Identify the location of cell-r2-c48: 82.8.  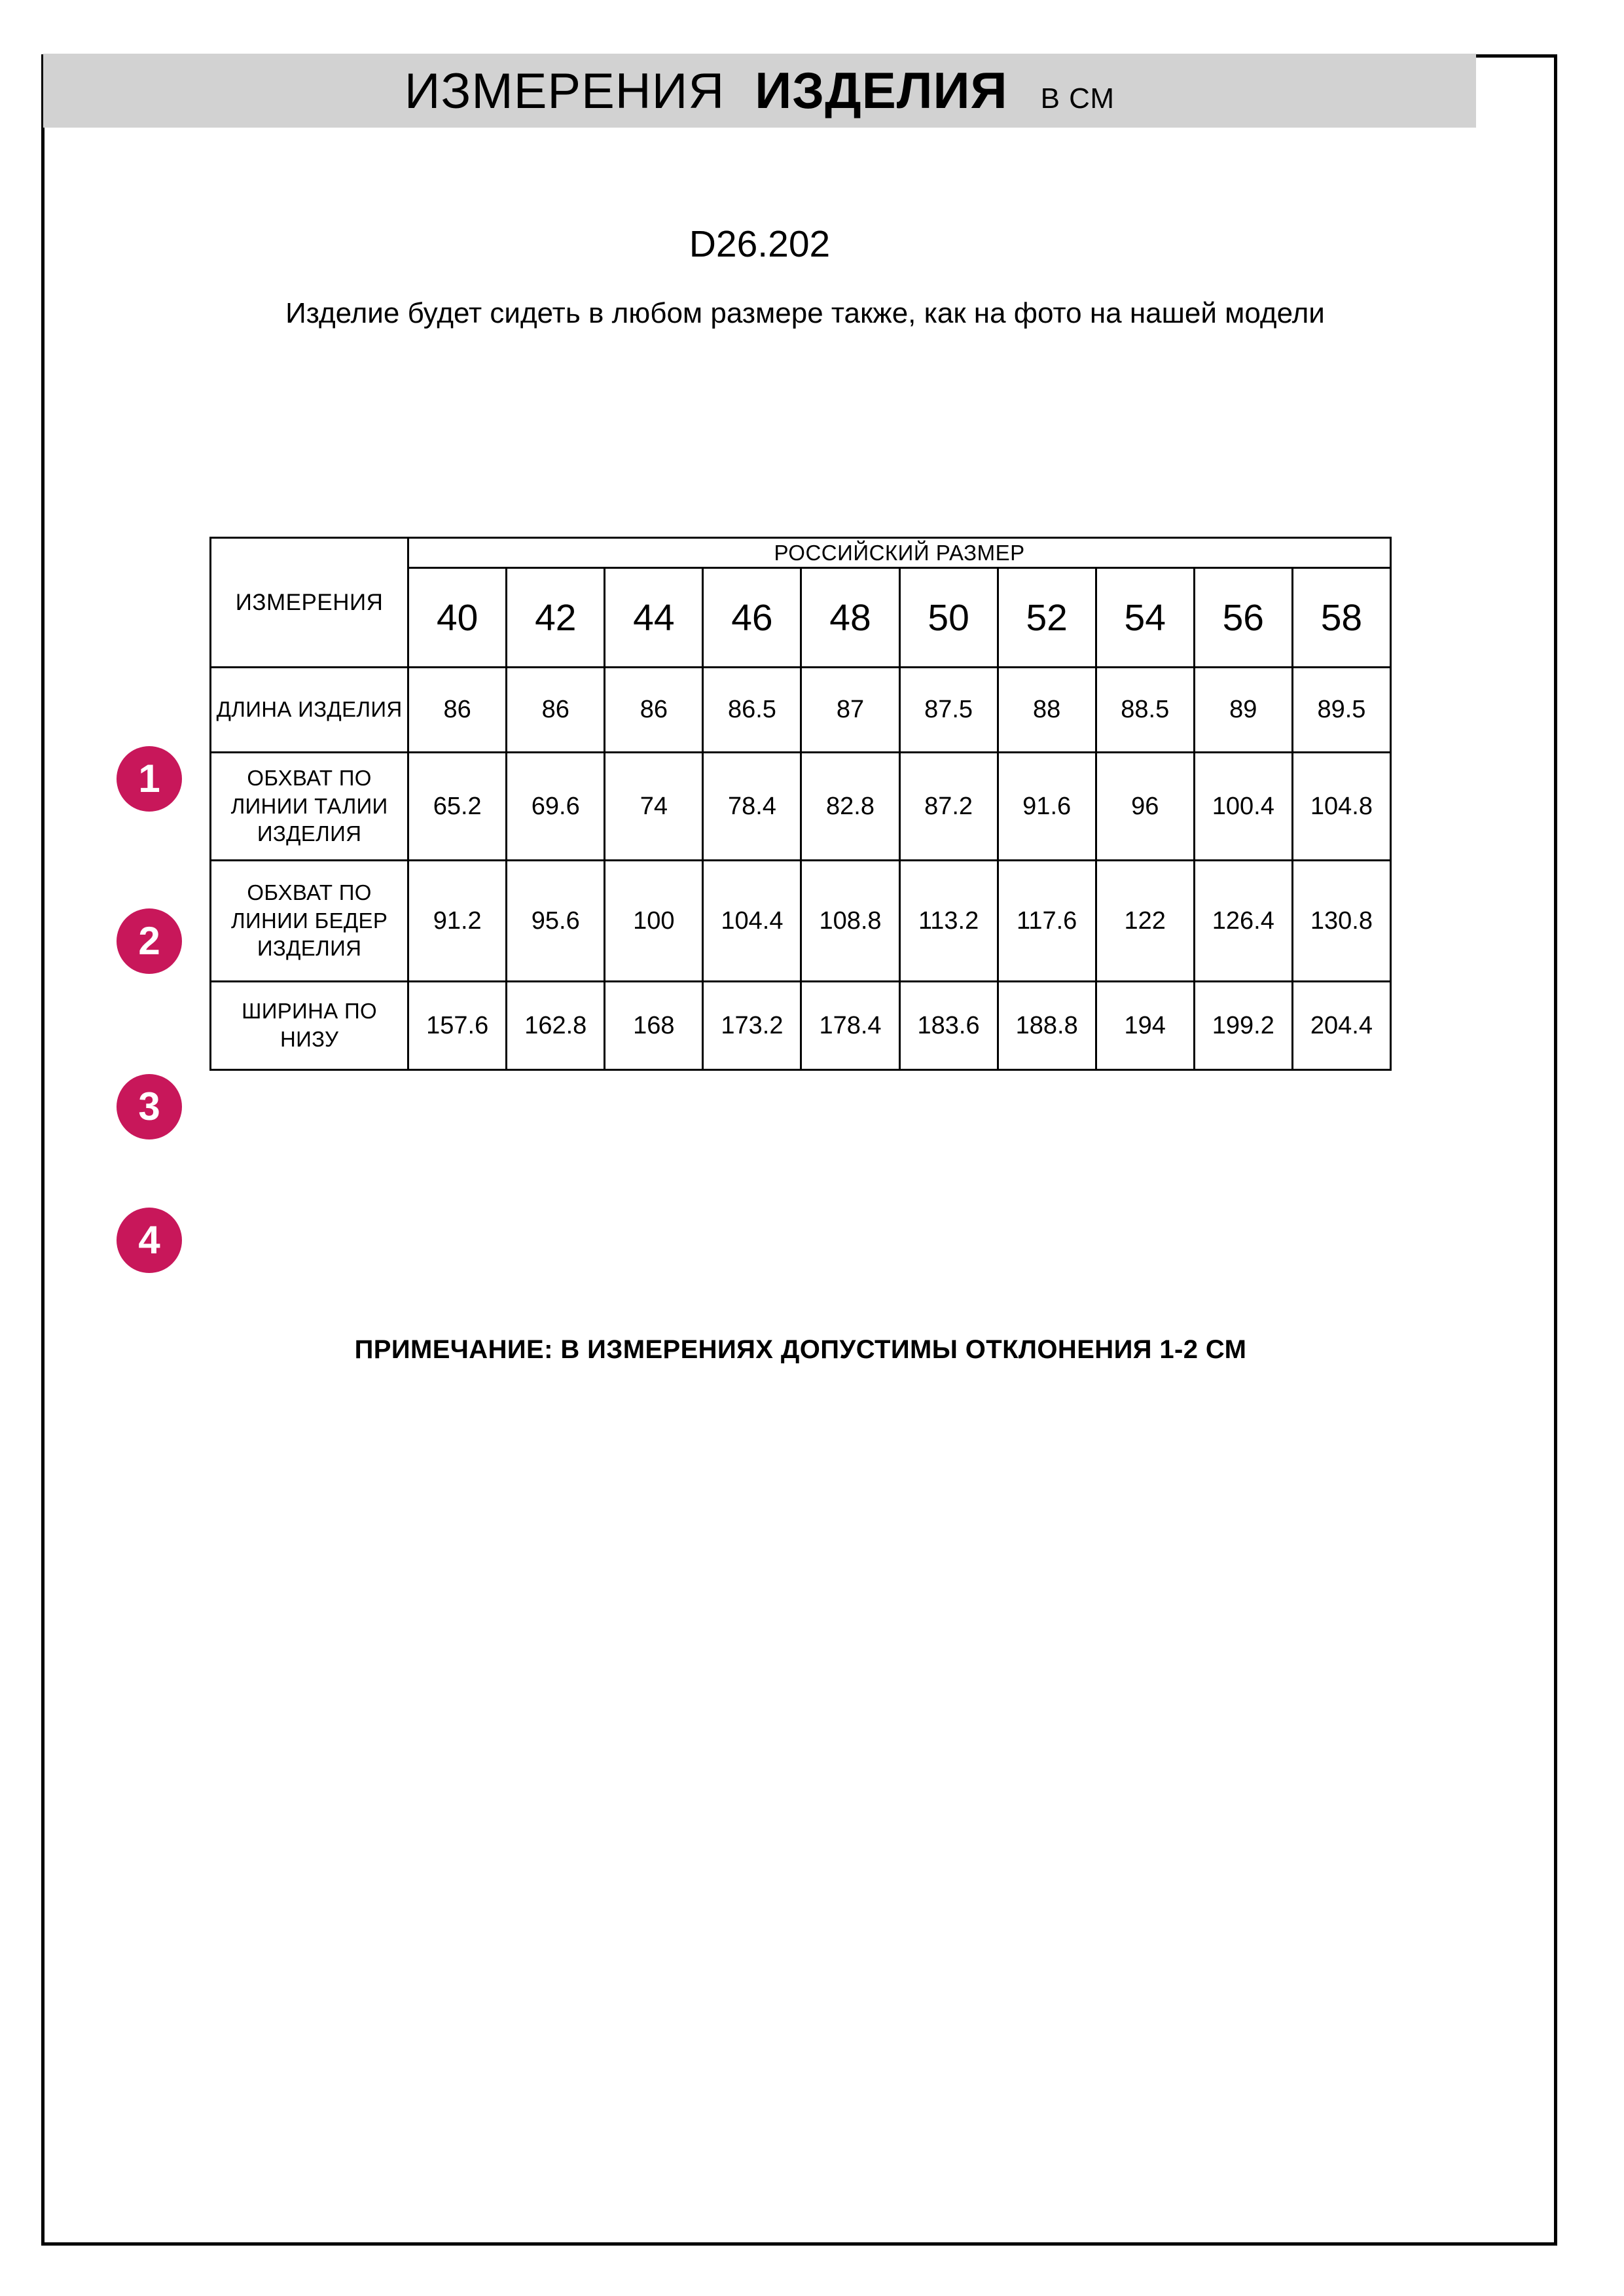
(850, 806).